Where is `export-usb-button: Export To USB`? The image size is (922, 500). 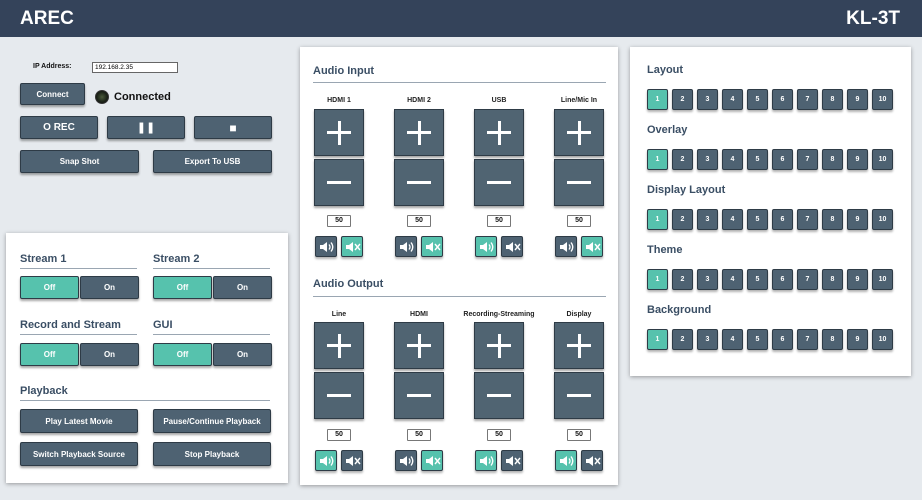
export-usb-button: Export To USB is located at coordinates (212, 161).